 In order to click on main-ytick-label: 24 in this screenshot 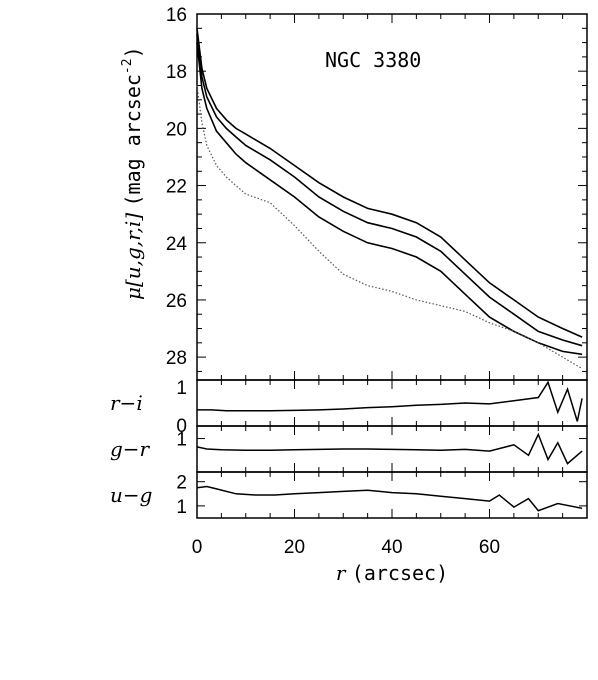, I will do `click(177, 244)`.